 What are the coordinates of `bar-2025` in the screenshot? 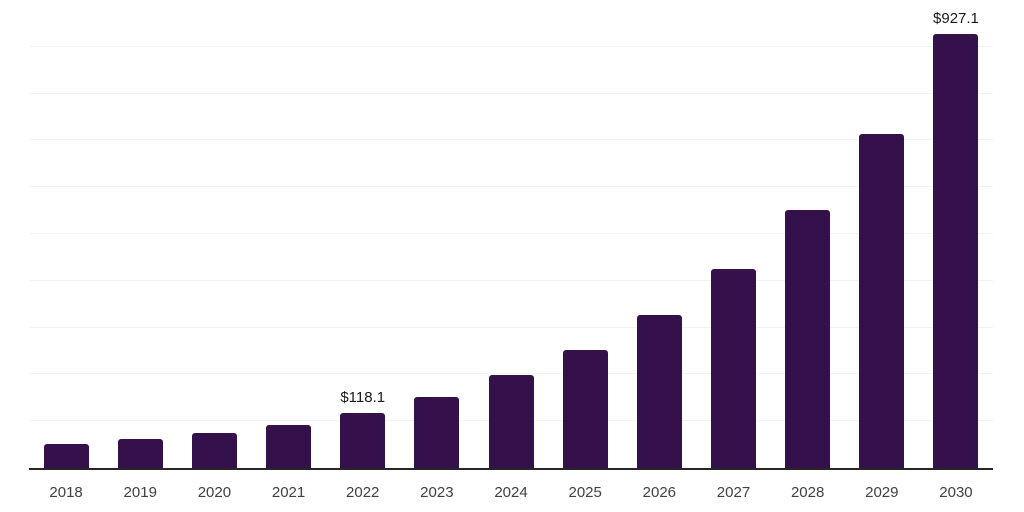 It's located at (585, 409).